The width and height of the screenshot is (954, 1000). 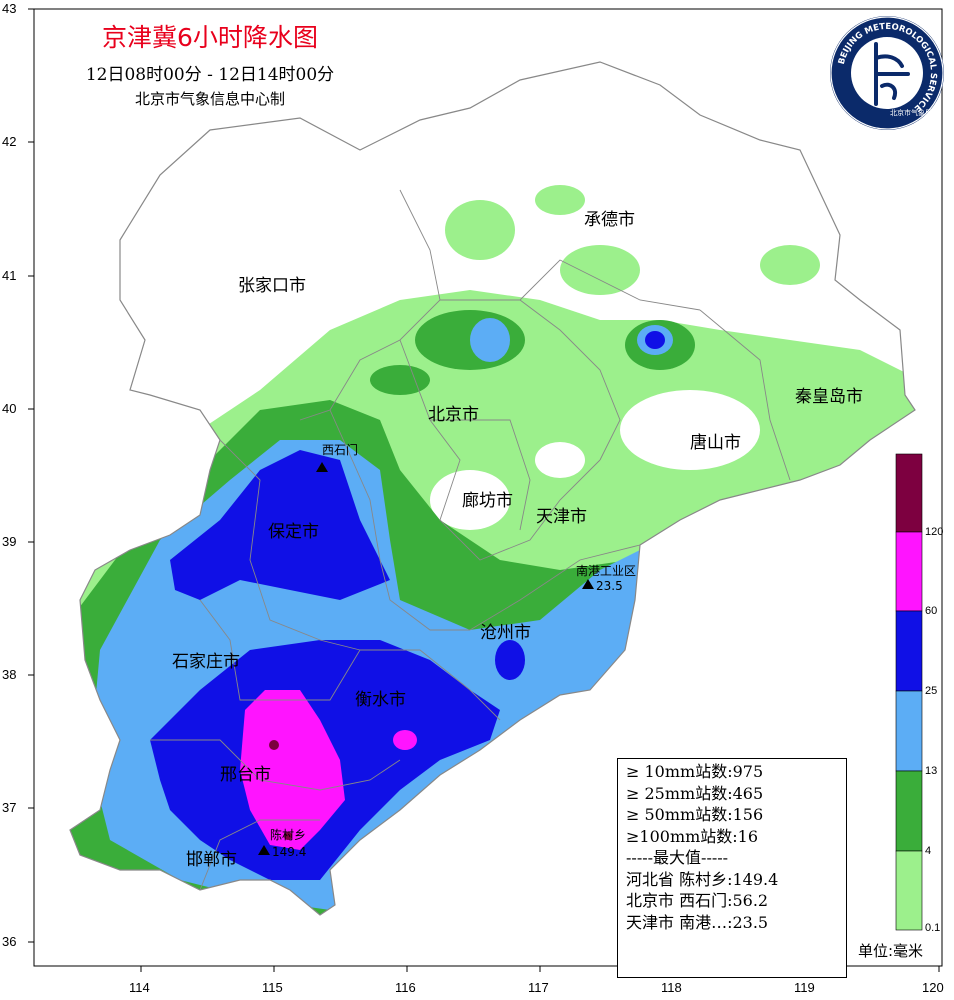 What do you see at coordinates (588, 584) in the screenshot?
I see `station-marker-nangang` at bounding box center [588, 584].